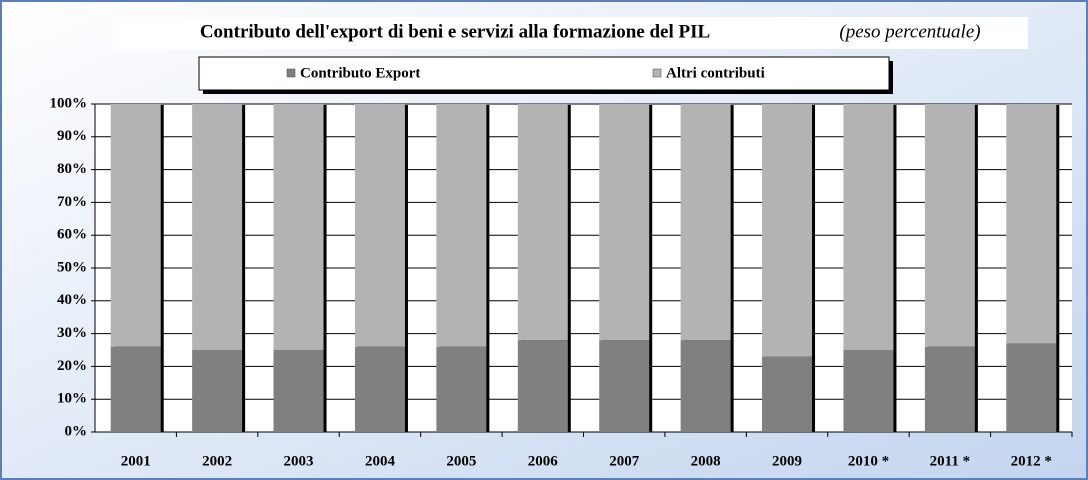 The width and height of the screenshot is (1088, 480). Describe the element at coordinates (72, 235) in the screenshot. I see `y-tick-label: 60%` at that location.